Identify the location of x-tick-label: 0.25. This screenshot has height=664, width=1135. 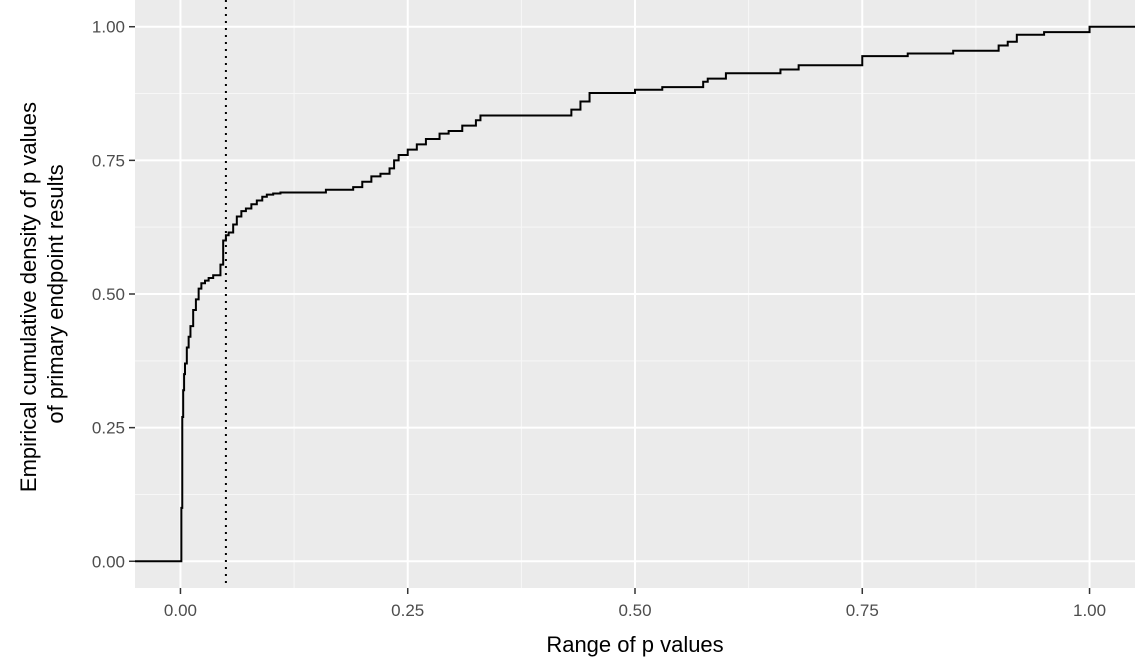
(407, 610).